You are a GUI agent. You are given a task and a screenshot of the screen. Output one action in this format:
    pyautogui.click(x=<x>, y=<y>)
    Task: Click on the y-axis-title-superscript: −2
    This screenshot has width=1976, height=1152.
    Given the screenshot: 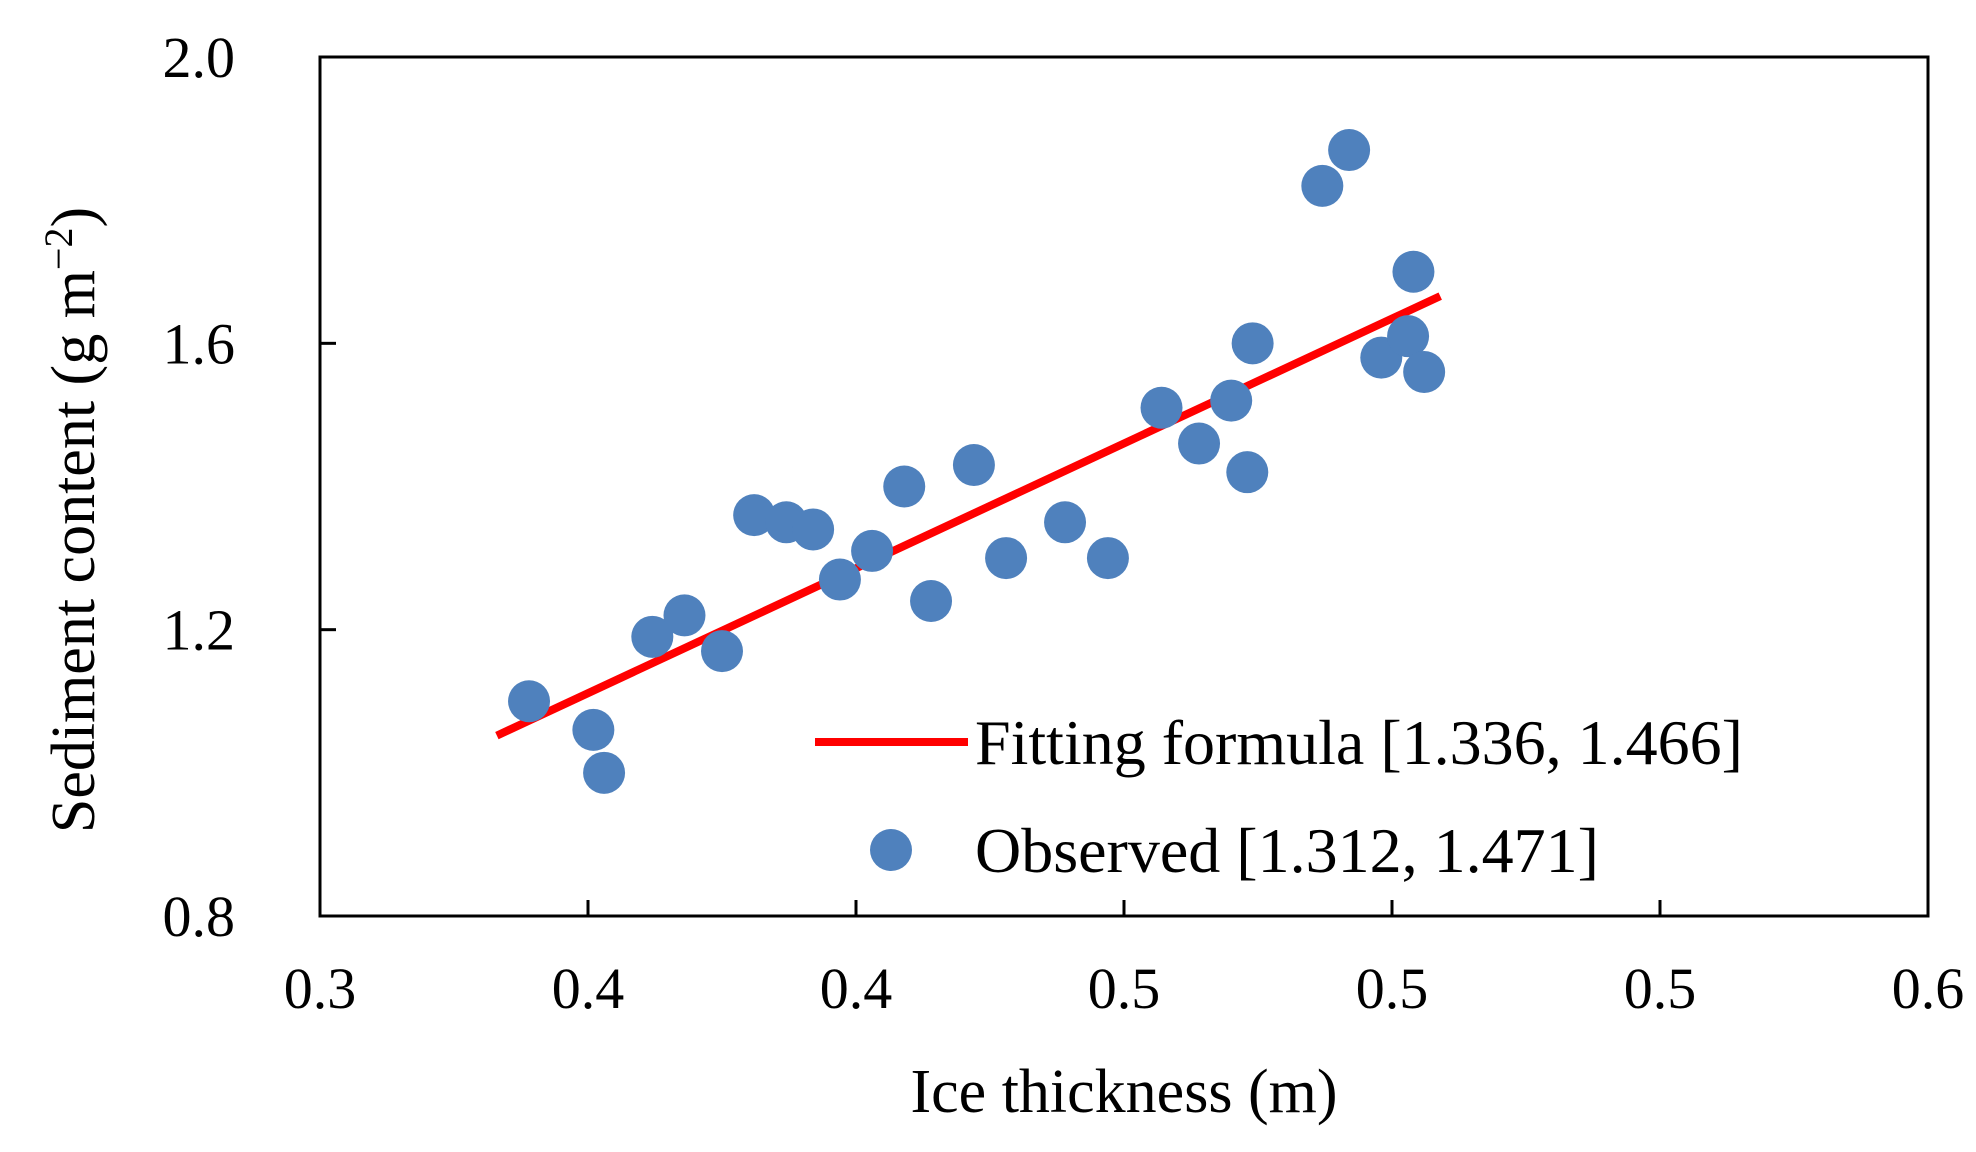 What is the action you would take?
    pyautogui.click(x=58, y=249)
    